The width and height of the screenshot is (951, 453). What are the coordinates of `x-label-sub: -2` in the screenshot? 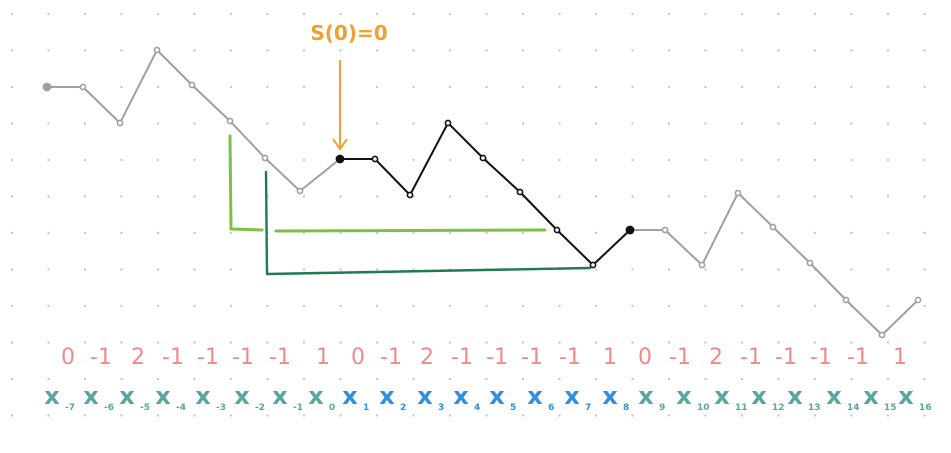 It's located at (260, 408).